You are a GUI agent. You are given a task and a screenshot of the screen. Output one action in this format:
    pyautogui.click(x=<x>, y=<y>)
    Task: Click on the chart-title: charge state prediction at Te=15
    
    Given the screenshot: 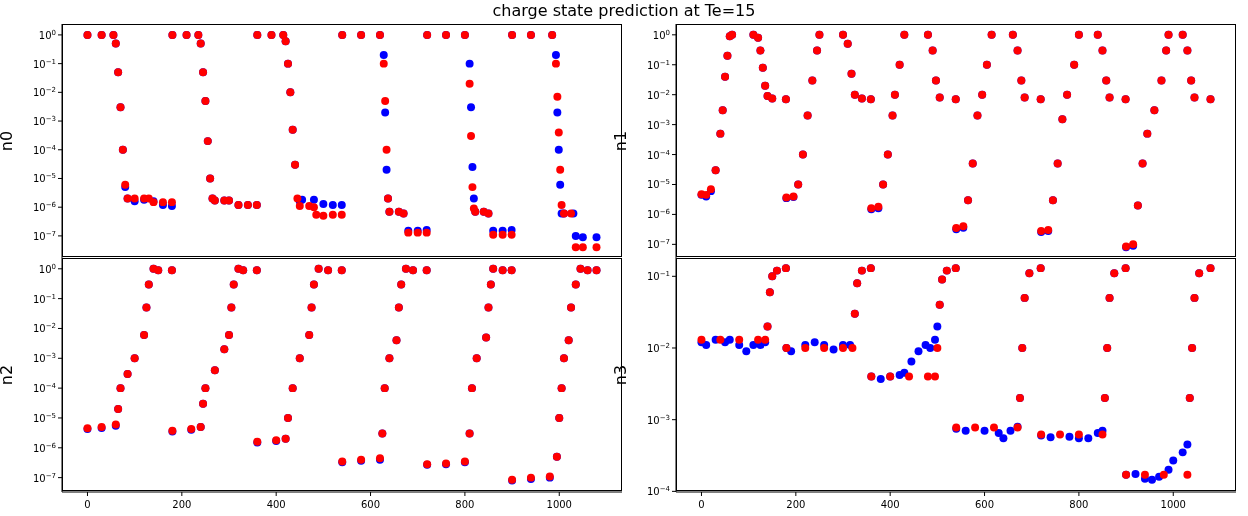 What is the action you would take?
    pyautogui.click(x=624, y=10)
    